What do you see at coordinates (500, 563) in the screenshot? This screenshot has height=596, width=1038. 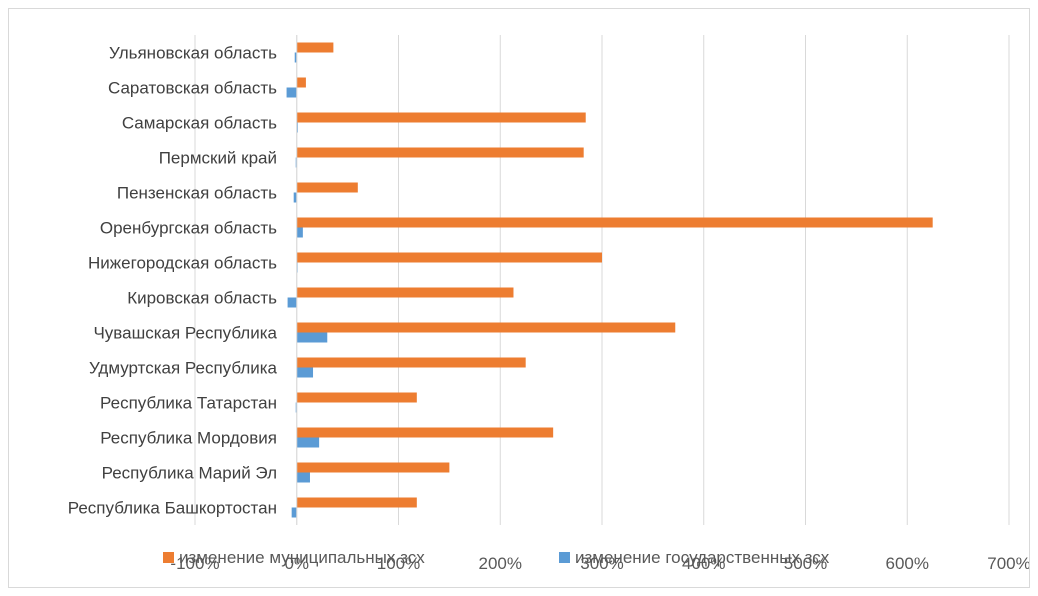 I see `x-tick-label: 200%` at bounding box center [500, 563].